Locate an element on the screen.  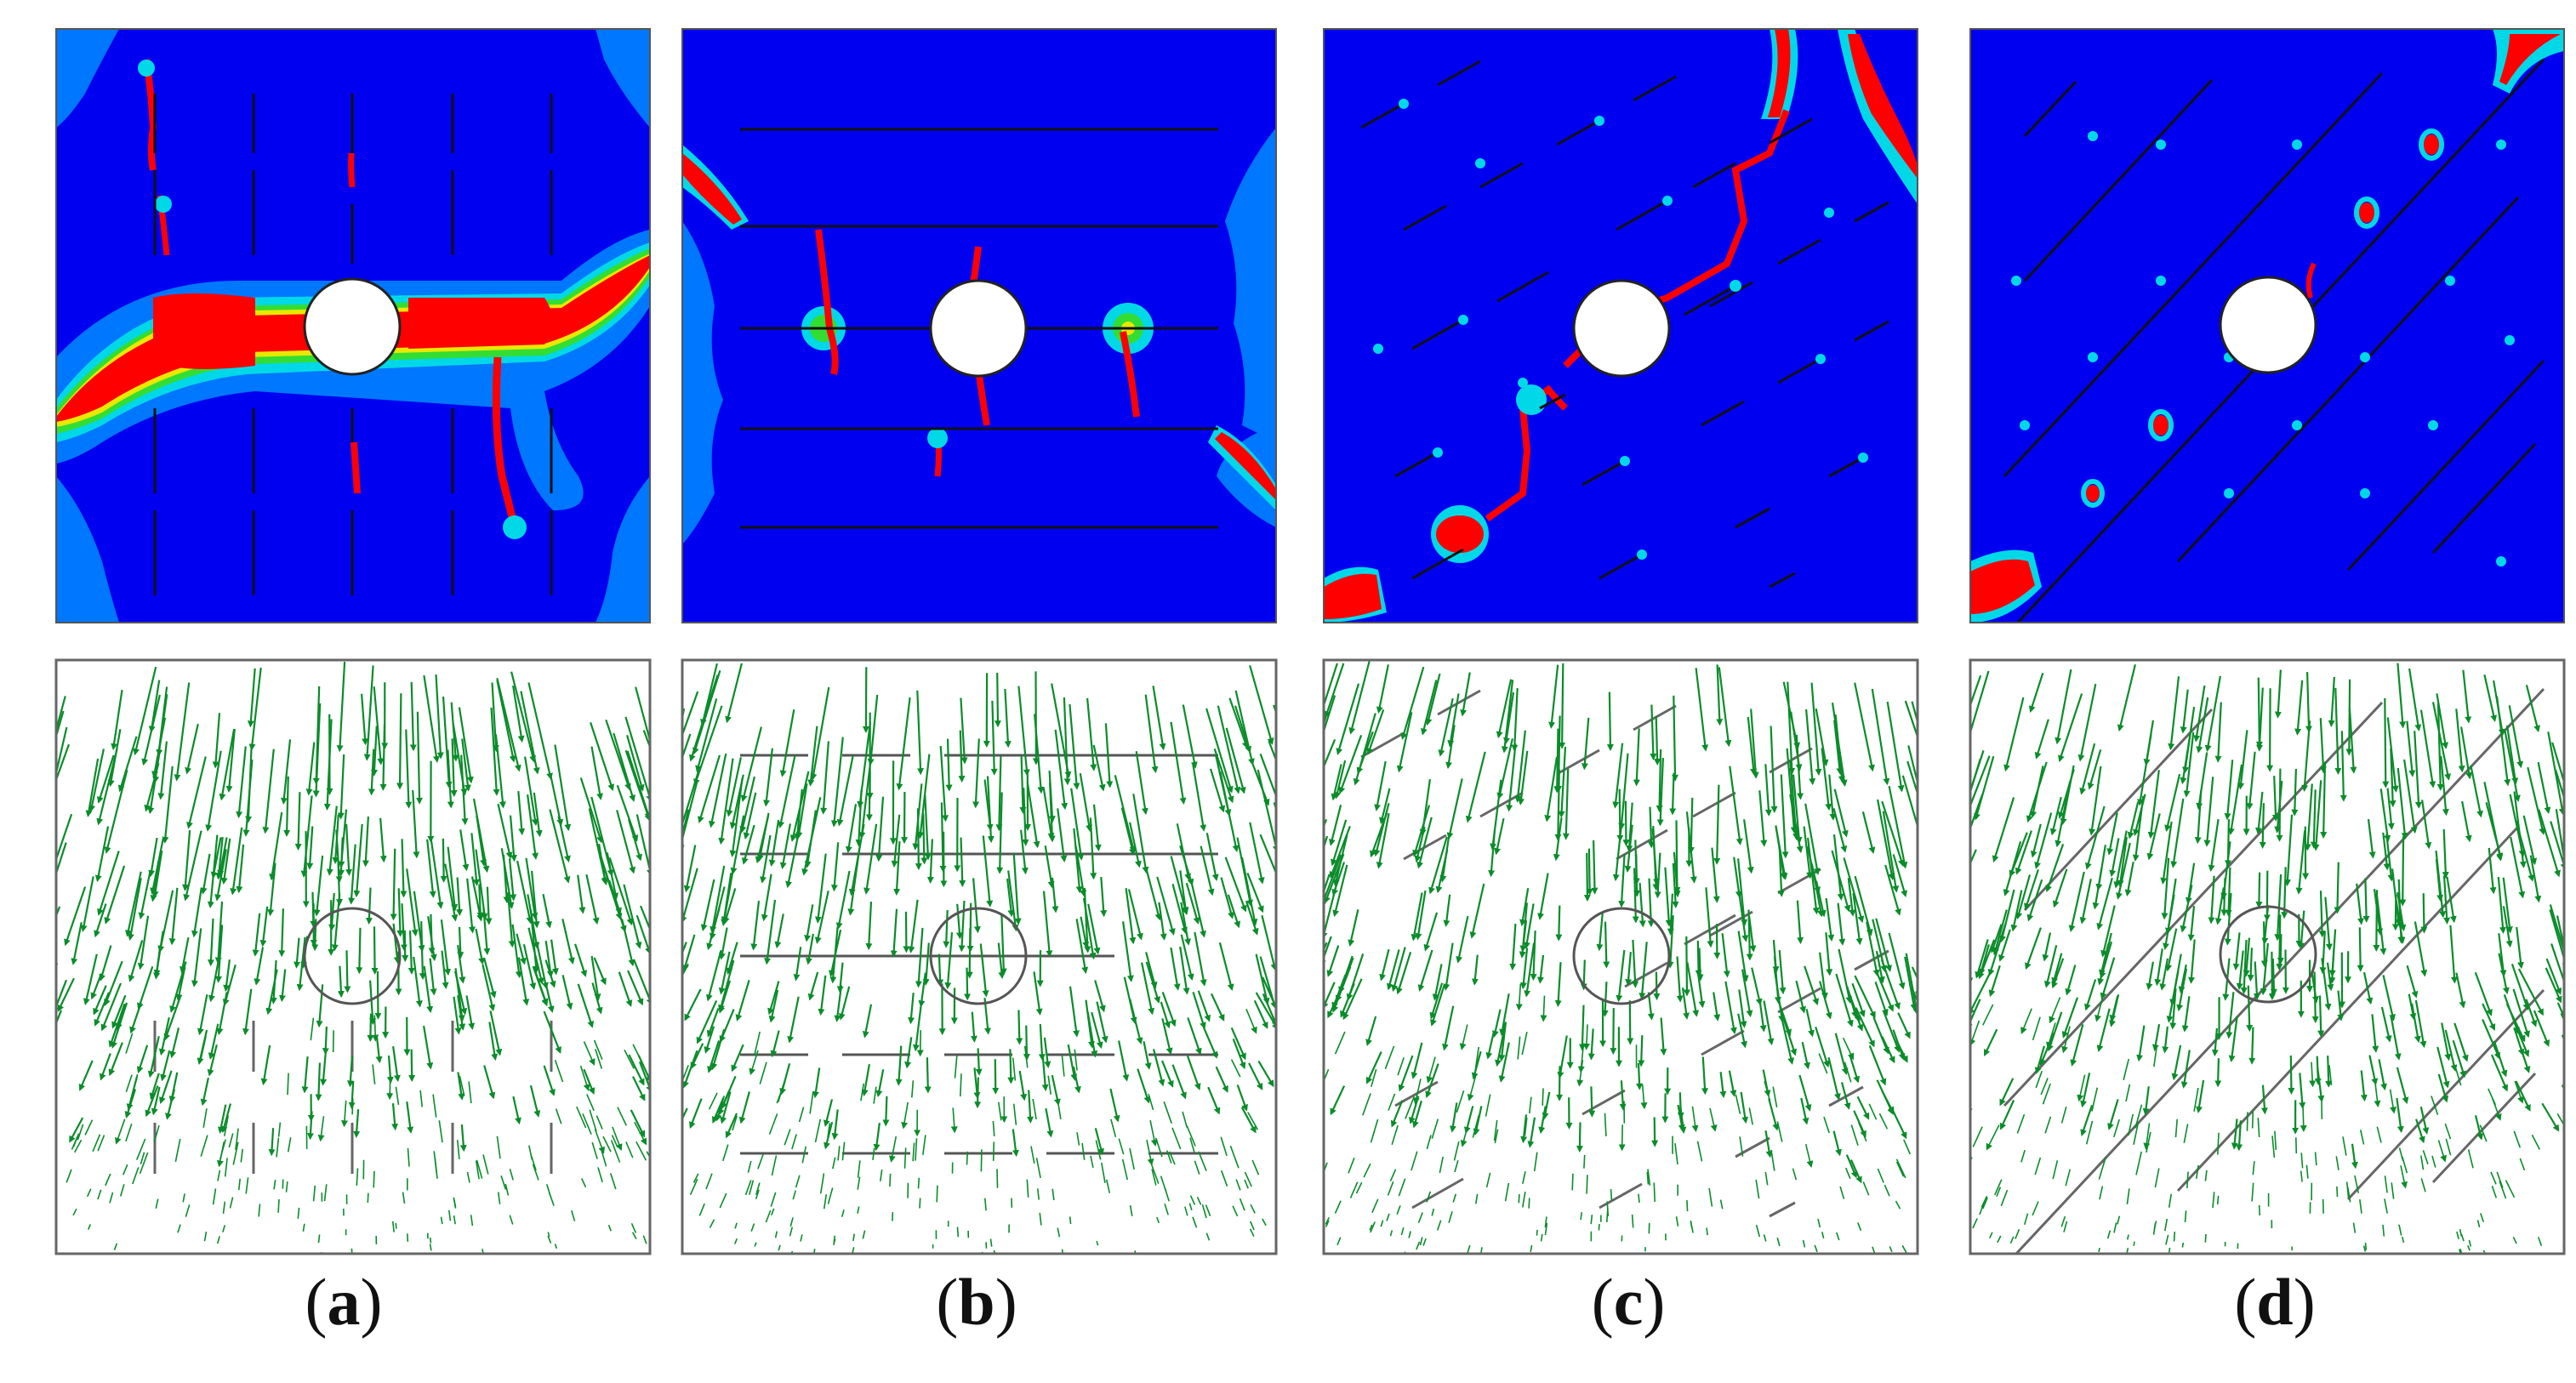
vector-plot-b is located at coordinates (979, 957).